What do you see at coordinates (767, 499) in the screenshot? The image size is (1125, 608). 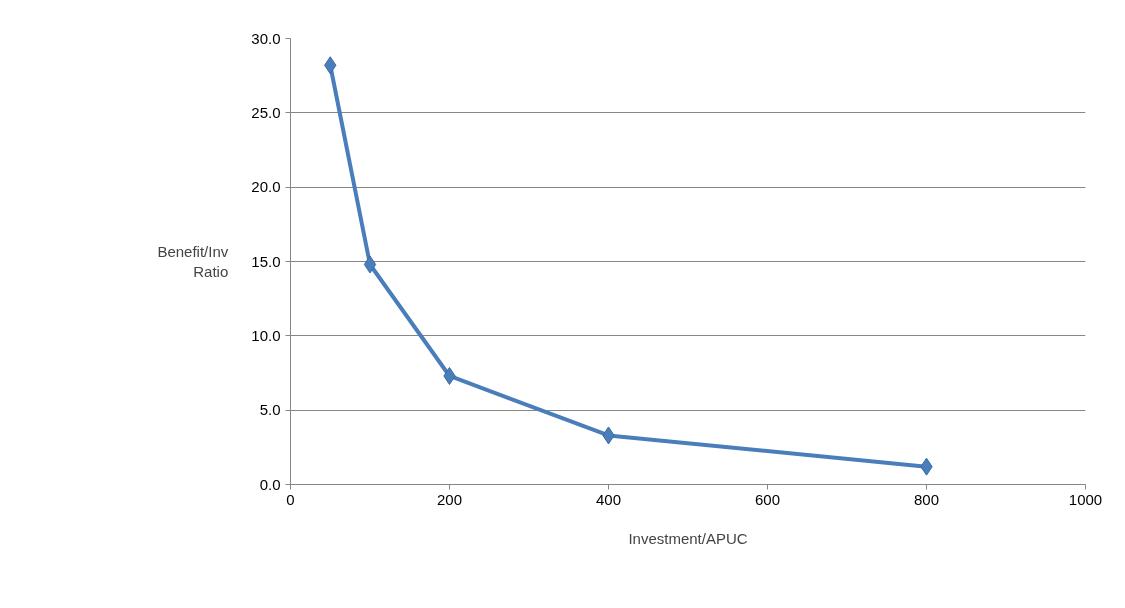 I see `x-tick-label: 600` at bounding box center [767, 499].